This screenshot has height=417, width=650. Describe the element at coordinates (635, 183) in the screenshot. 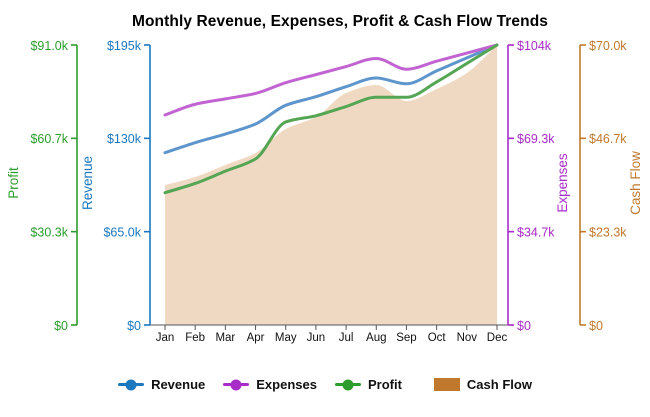

I see `cashflow-axis-title: Cash Flow` at that location.